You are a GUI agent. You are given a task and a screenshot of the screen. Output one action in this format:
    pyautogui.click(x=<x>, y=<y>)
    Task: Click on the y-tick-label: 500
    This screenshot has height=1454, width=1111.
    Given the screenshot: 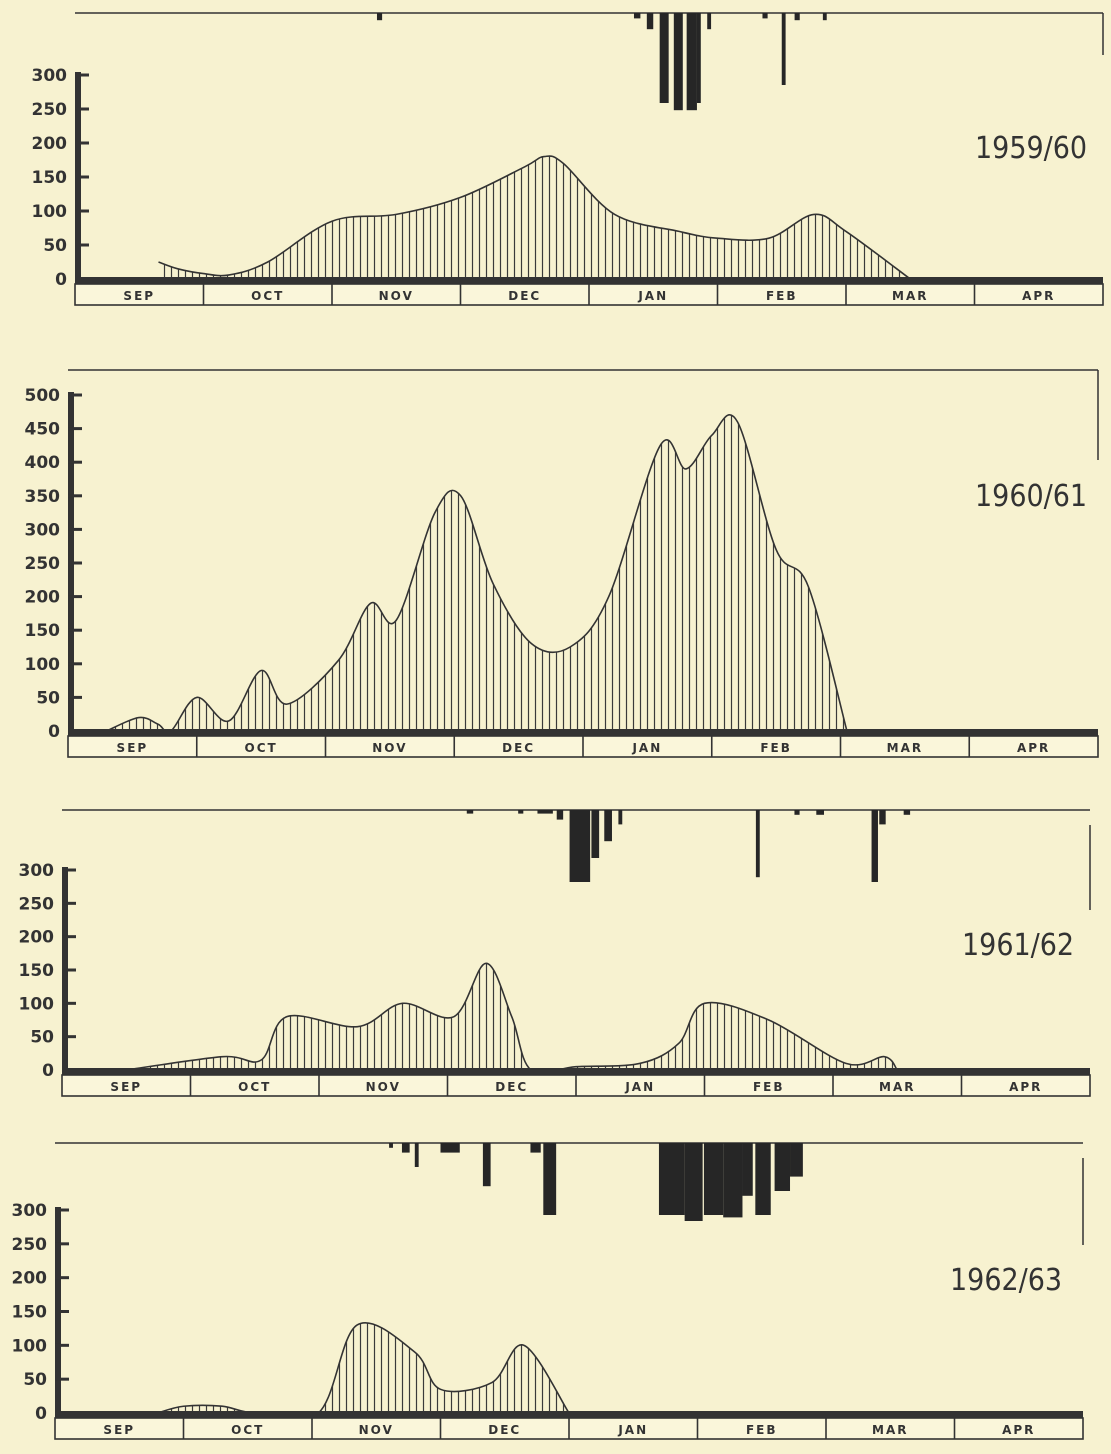 What is the action you would take?
    pyautogui.click(x=43, y=396)
    